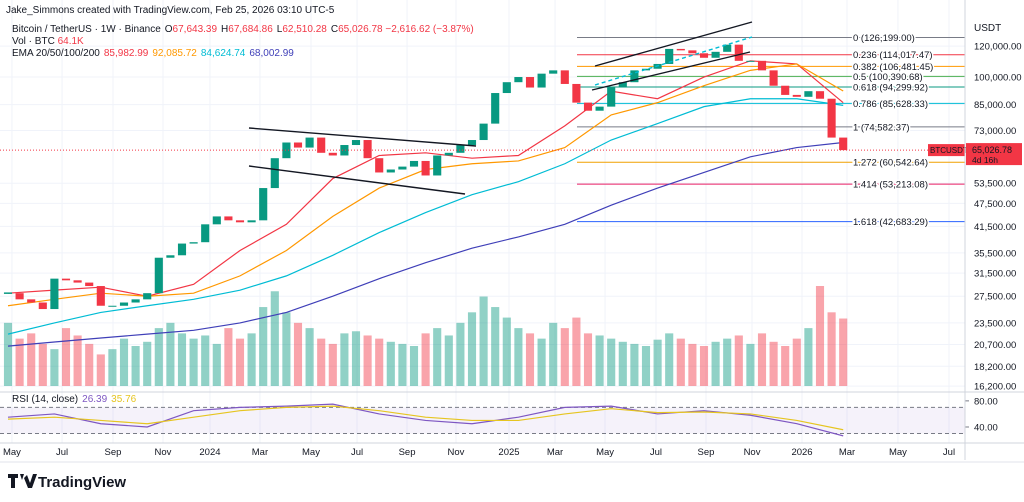 This screenshot has width=1024, height=502. I want to click on fib-label: 0.786 (85,628.33), so click(890, 104).